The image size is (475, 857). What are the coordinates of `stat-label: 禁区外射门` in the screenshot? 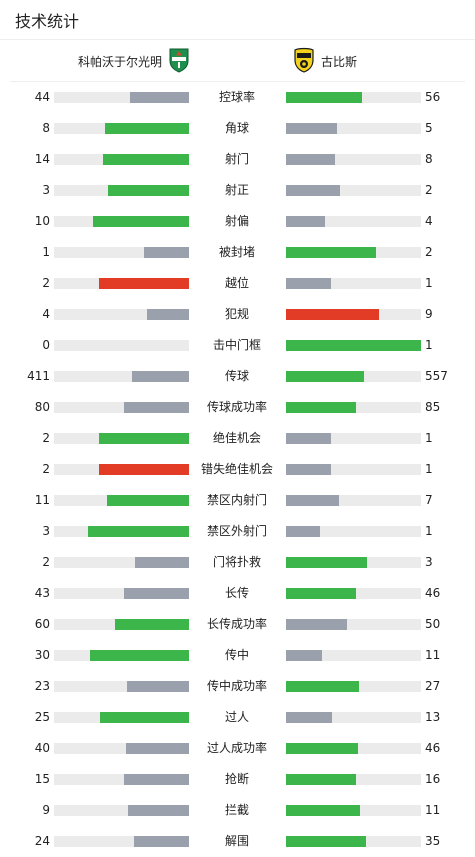 It's located at (236, 531).